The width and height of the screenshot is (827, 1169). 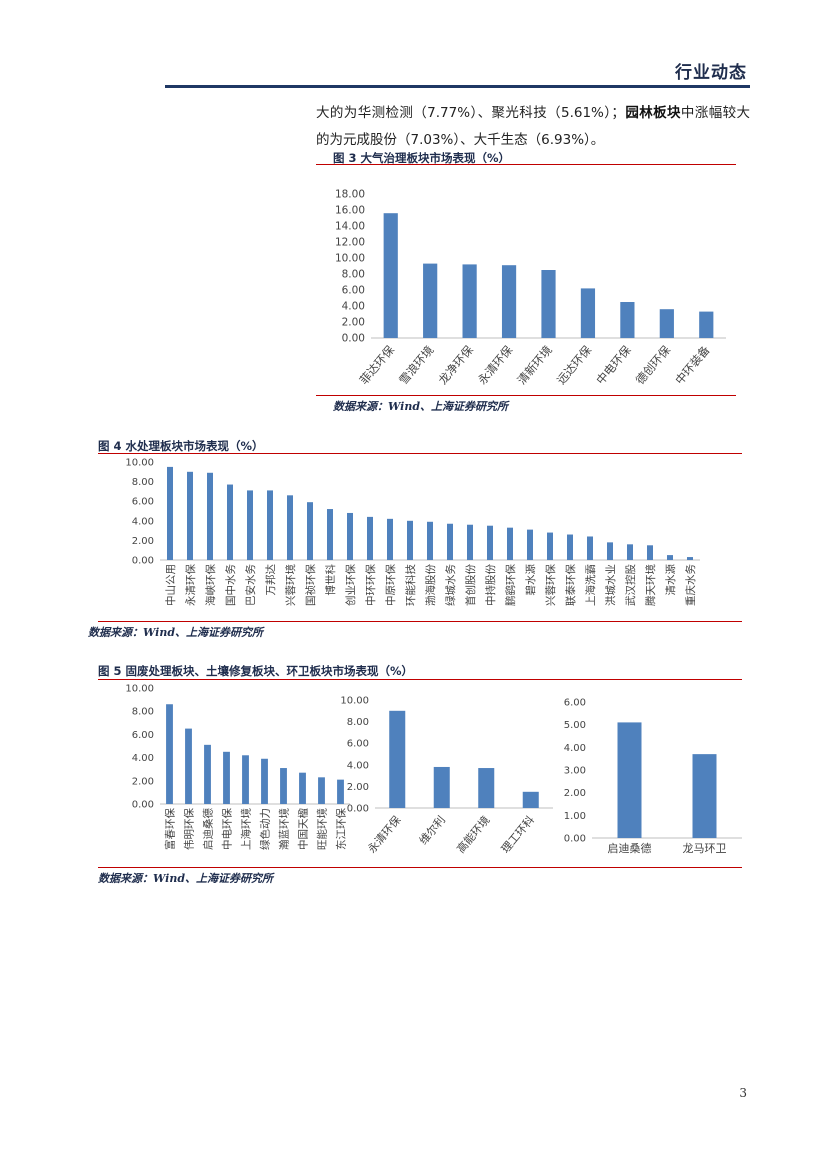 I want to click on fig4-source: 数据来源：Wind、上海证券研究所, so click(x=176, y=632).